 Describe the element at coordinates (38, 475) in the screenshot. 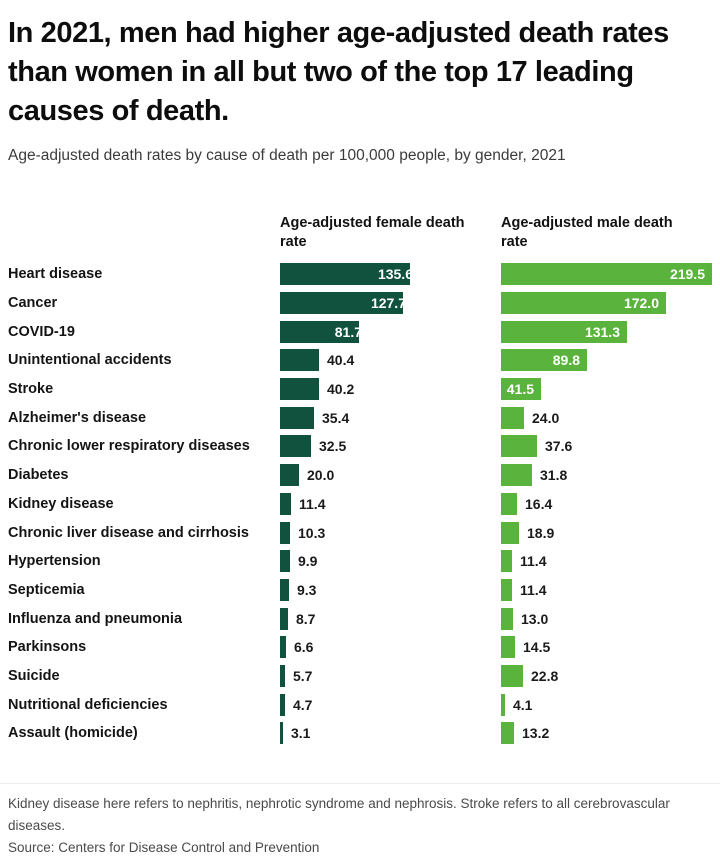

I see `row-label: Diabetes` at that location.